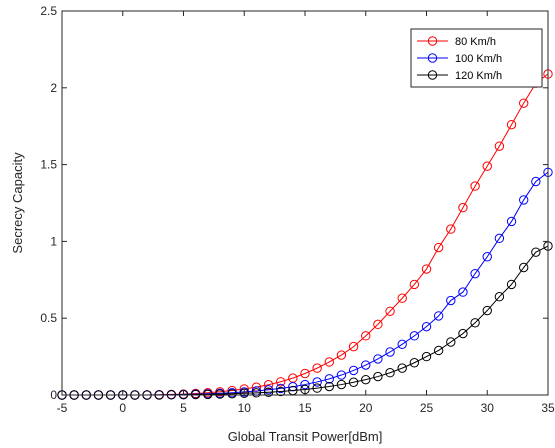 The height and width of the screenshot is (448, 555). I want to click on y-tick-label: 0.5, so click(48, 318).